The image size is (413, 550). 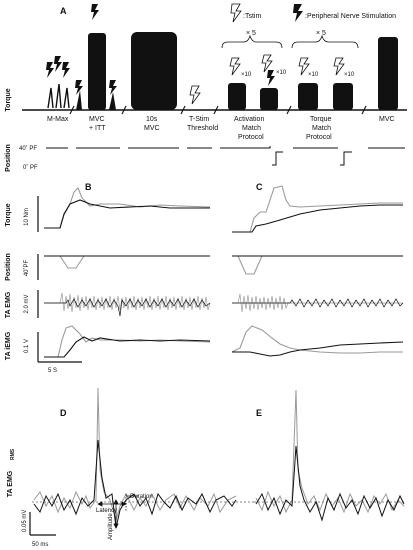 I want to click on repeat-label-torque: × 5, so click(x=321, y=33).